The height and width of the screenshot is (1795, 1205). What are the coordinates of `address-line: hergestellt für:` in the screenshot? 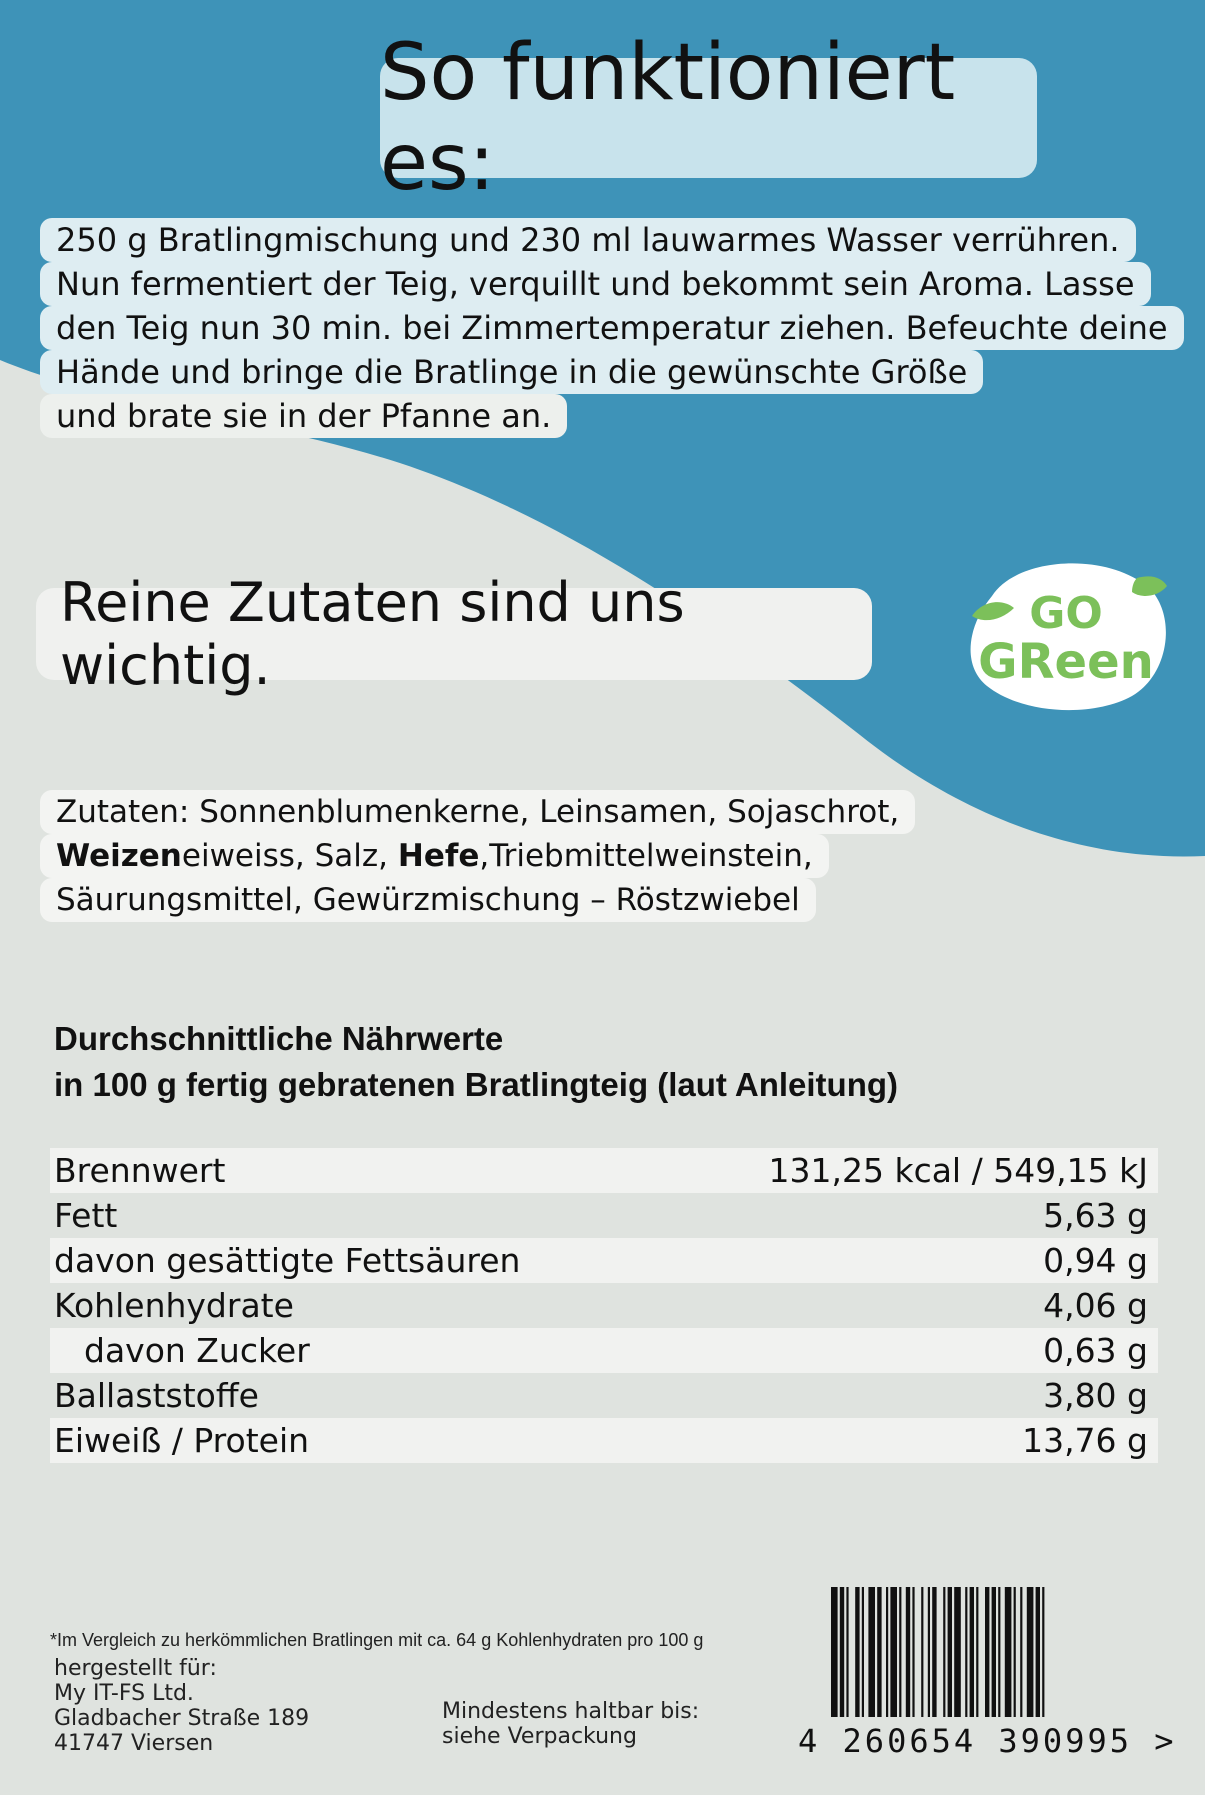 It's located at (135, 1668).